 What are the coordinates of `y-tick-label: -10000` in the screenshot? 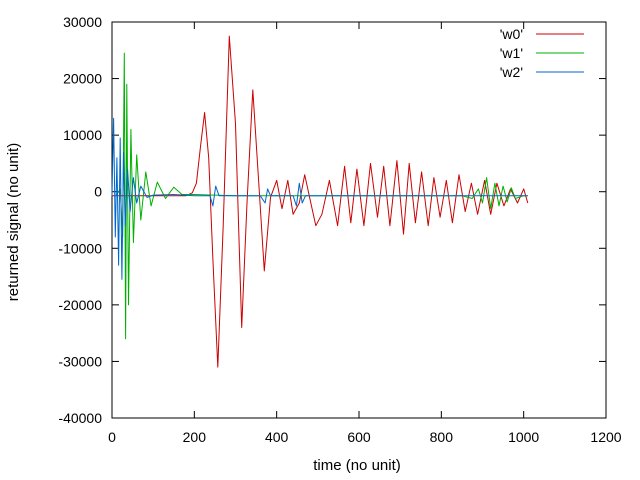 It's located at (80, 248).